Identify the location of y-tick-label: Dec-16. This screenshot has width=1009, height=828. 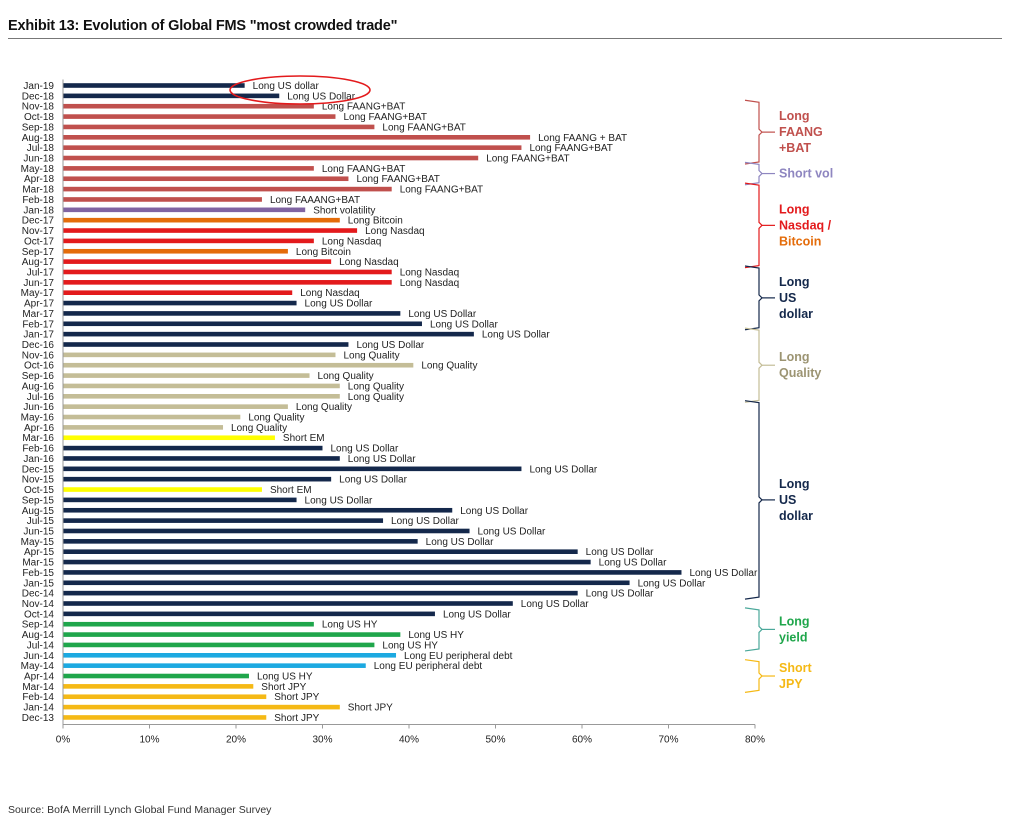
(38, 345).